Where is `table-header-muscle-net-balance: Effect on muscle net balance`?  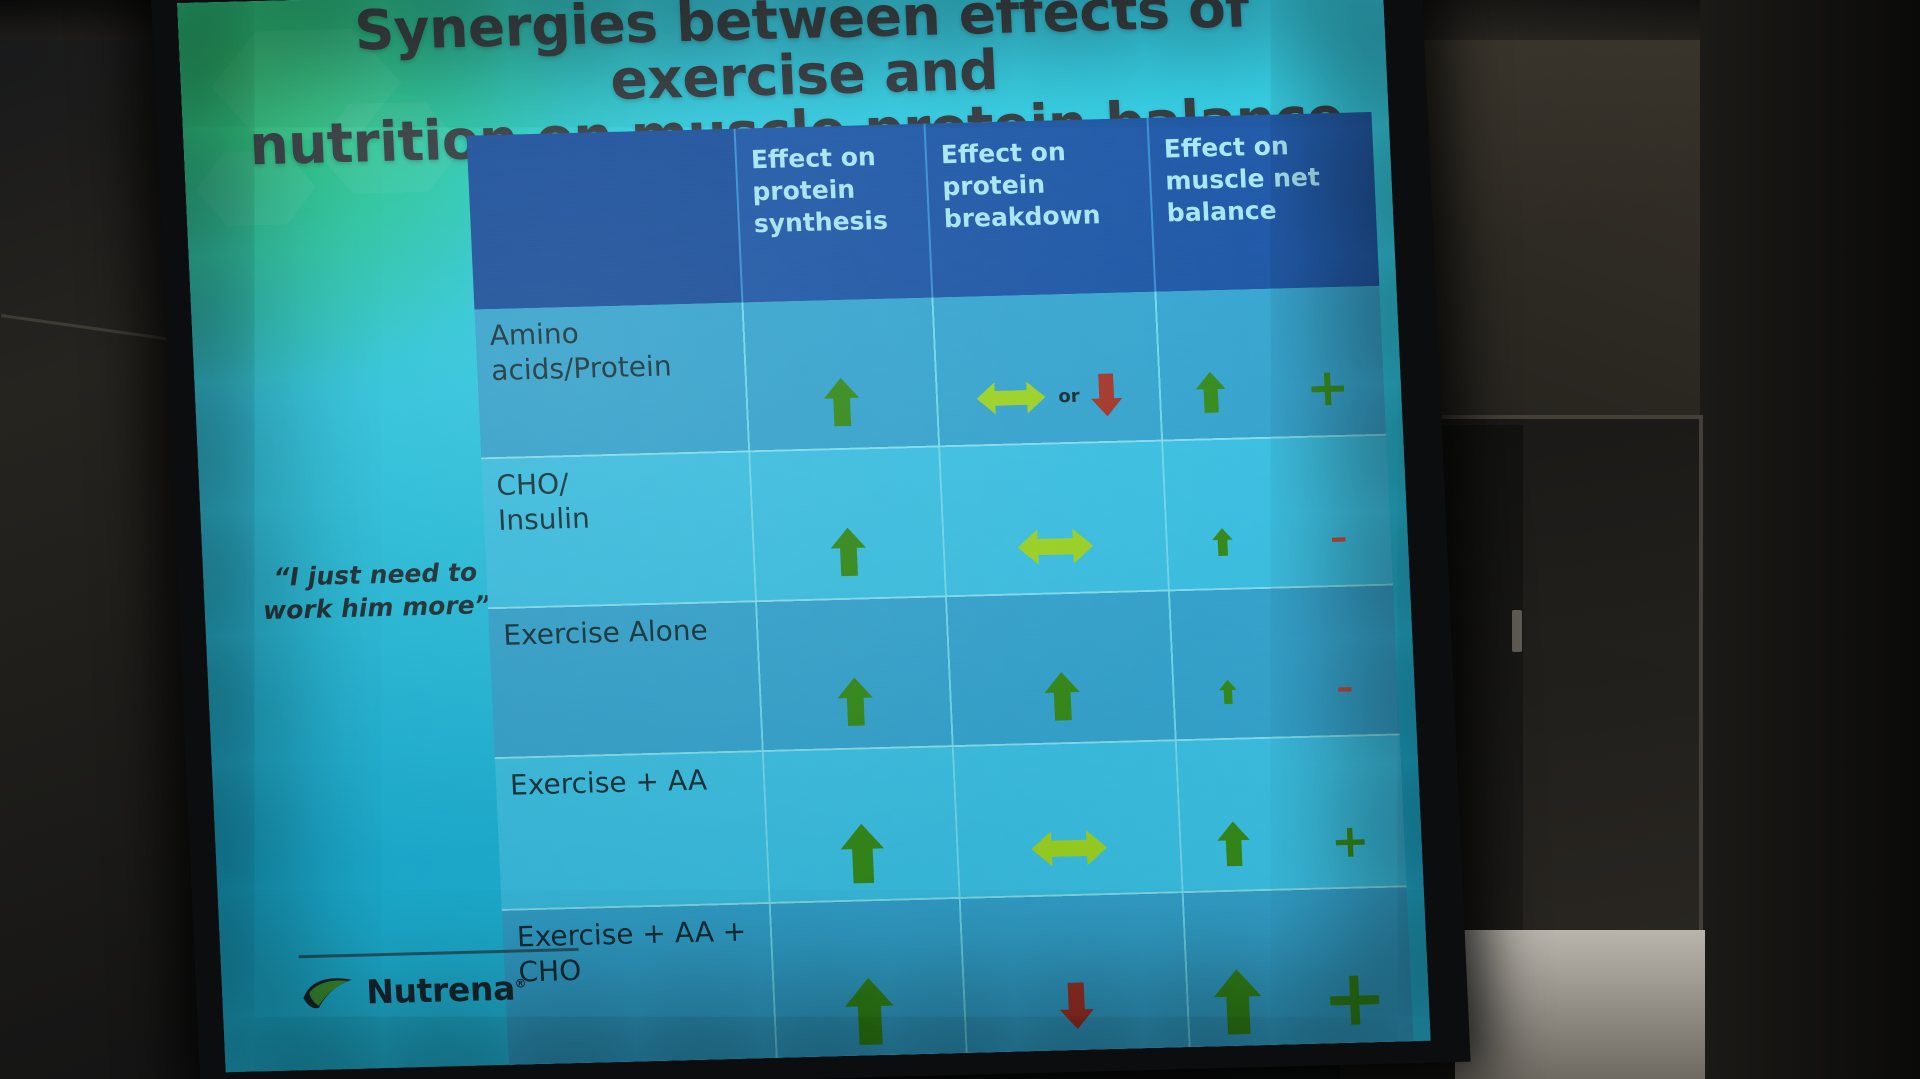 table-header-muscle-net-balance: Effect on muscle net balance is located at coordinates (1263, 202).